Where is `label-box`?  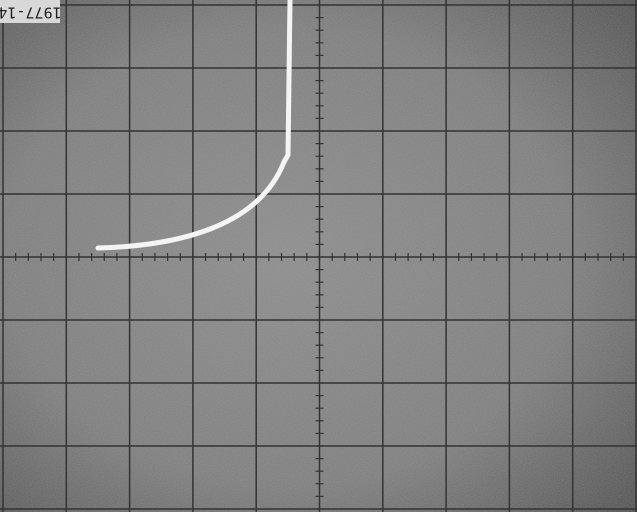 label-box is located at coordinates (30, 11).